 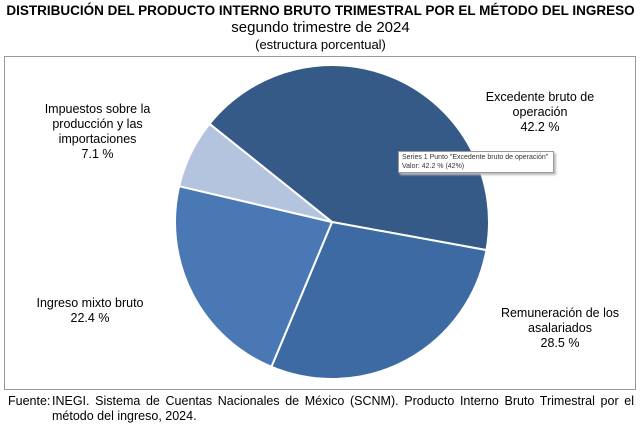 What do you see at coordinates (320, 44) in the screenshot?
I see `chart-note: (estructura porcentual)` at bounding box center [320, 44].